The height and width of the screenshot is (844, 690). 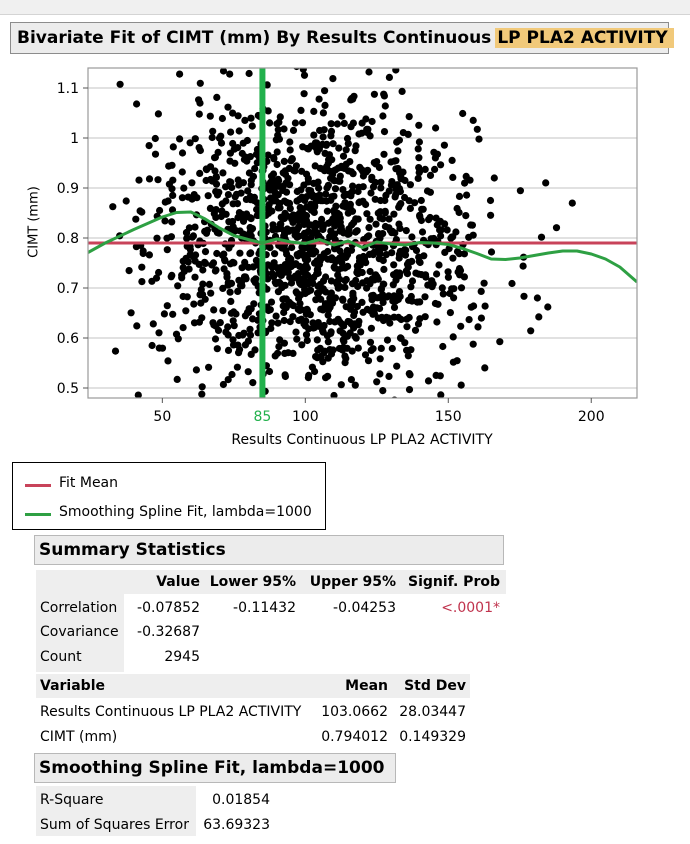 I want to click on summary-statistics-heading: Summary Statistics, so click(x=269, y=550).